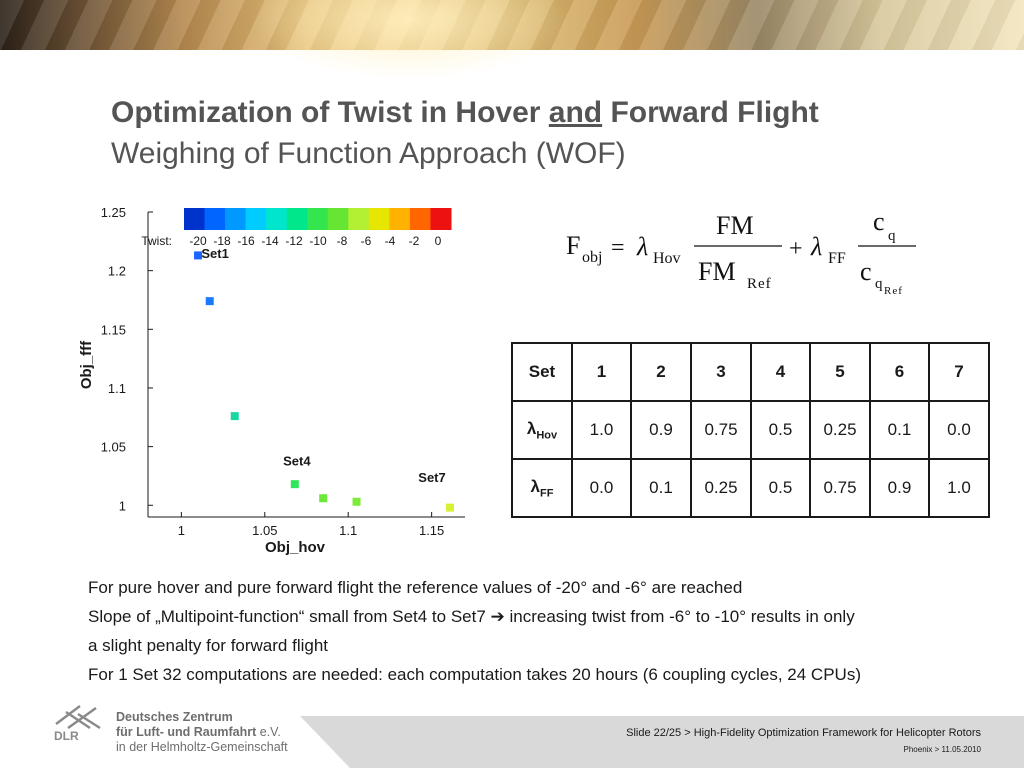 Image resolution: width=1024 pixels, height=768 pixels. I want to click on twist-colorbar, so click(318, 219).